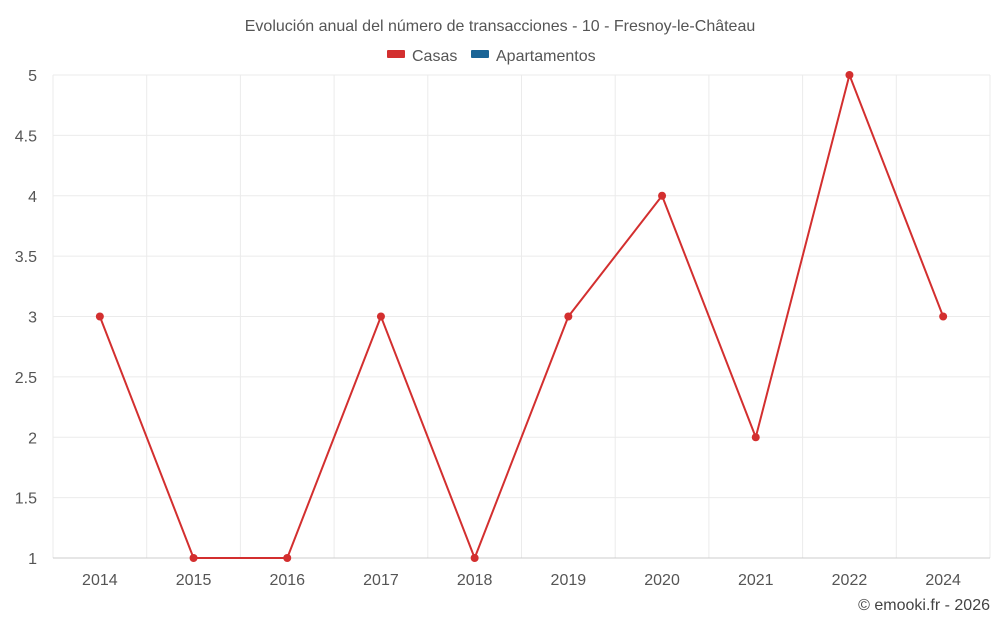 The image size is (1000, 625). What do you see at coordinates (287, 580) in the screenshot?
I see `x-tick-label: 2016` at bounding box center [287, 580].